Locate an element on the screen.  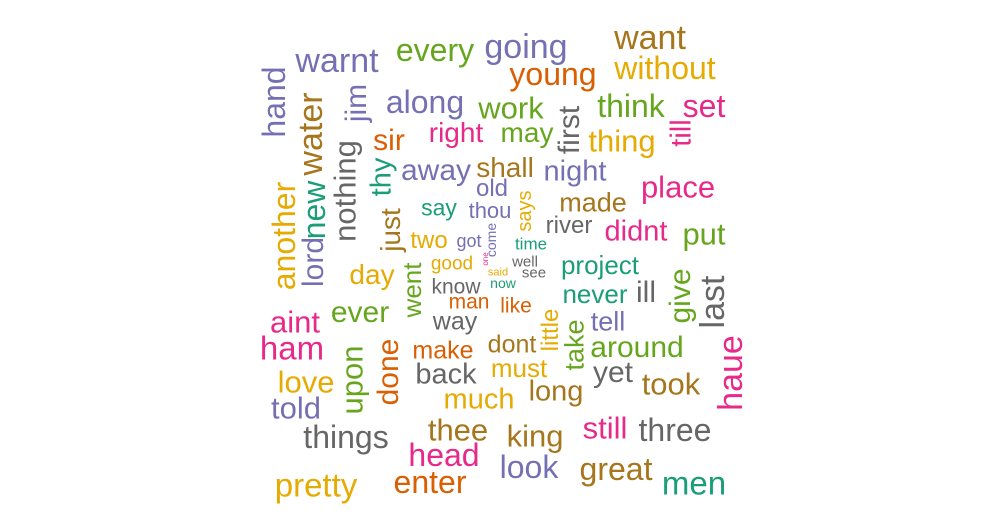
word-didnt: didnt is located at coordinates (636, 231).